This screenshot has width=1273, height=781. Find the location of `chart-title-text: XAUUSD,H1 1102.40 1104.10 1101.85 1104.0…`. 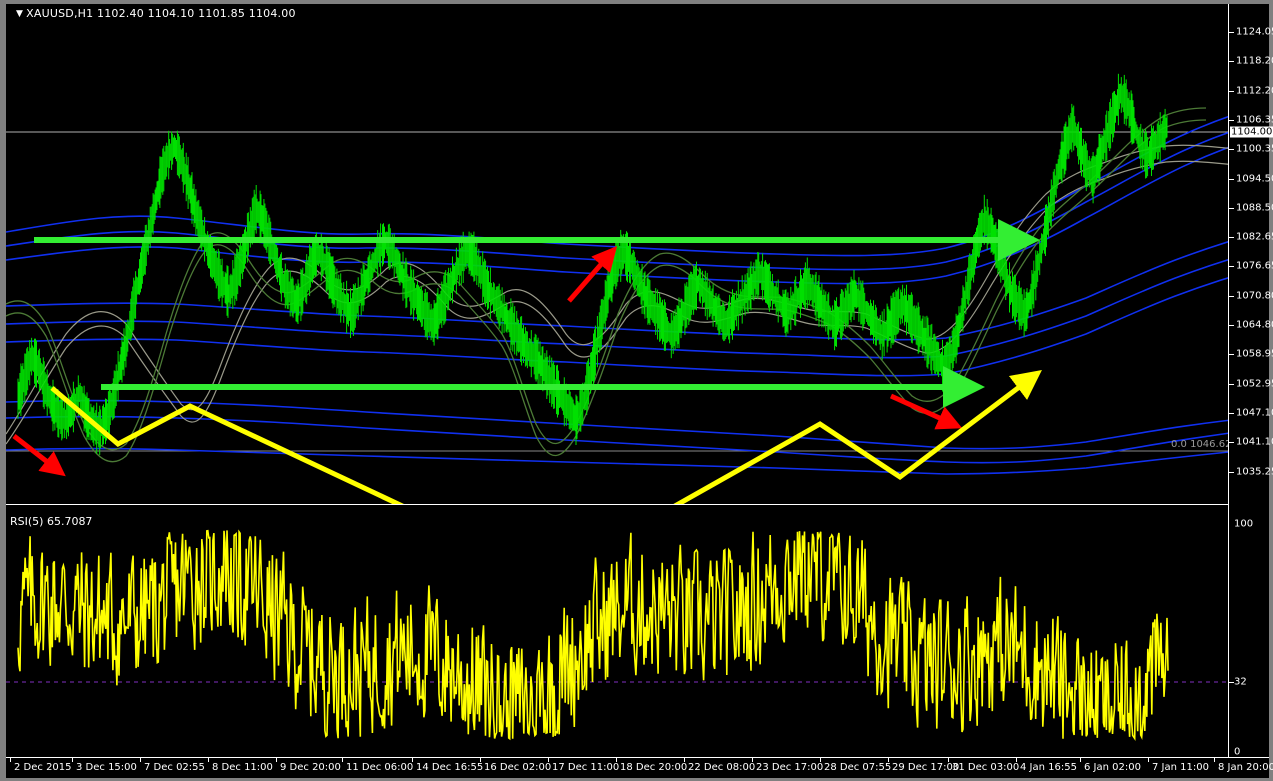

chart-title-text: XAUUSD,H1 1102.40 1104.10 1101.85 1104.0… is located at coordinates (161, 13).